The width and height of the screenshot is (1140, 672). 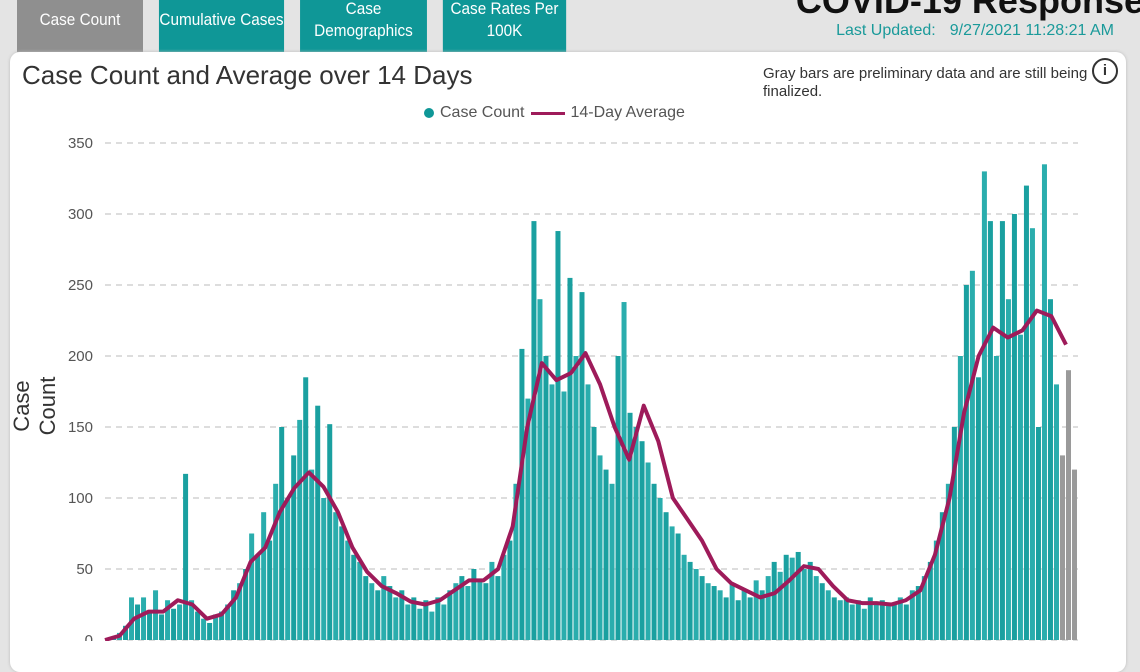 What do you see at coordinates (975, 31) in the screenshot?
I see `last-updated: Last Updated: 9/27/2021 11:28:21 AM` at bounding box center [975, 31].